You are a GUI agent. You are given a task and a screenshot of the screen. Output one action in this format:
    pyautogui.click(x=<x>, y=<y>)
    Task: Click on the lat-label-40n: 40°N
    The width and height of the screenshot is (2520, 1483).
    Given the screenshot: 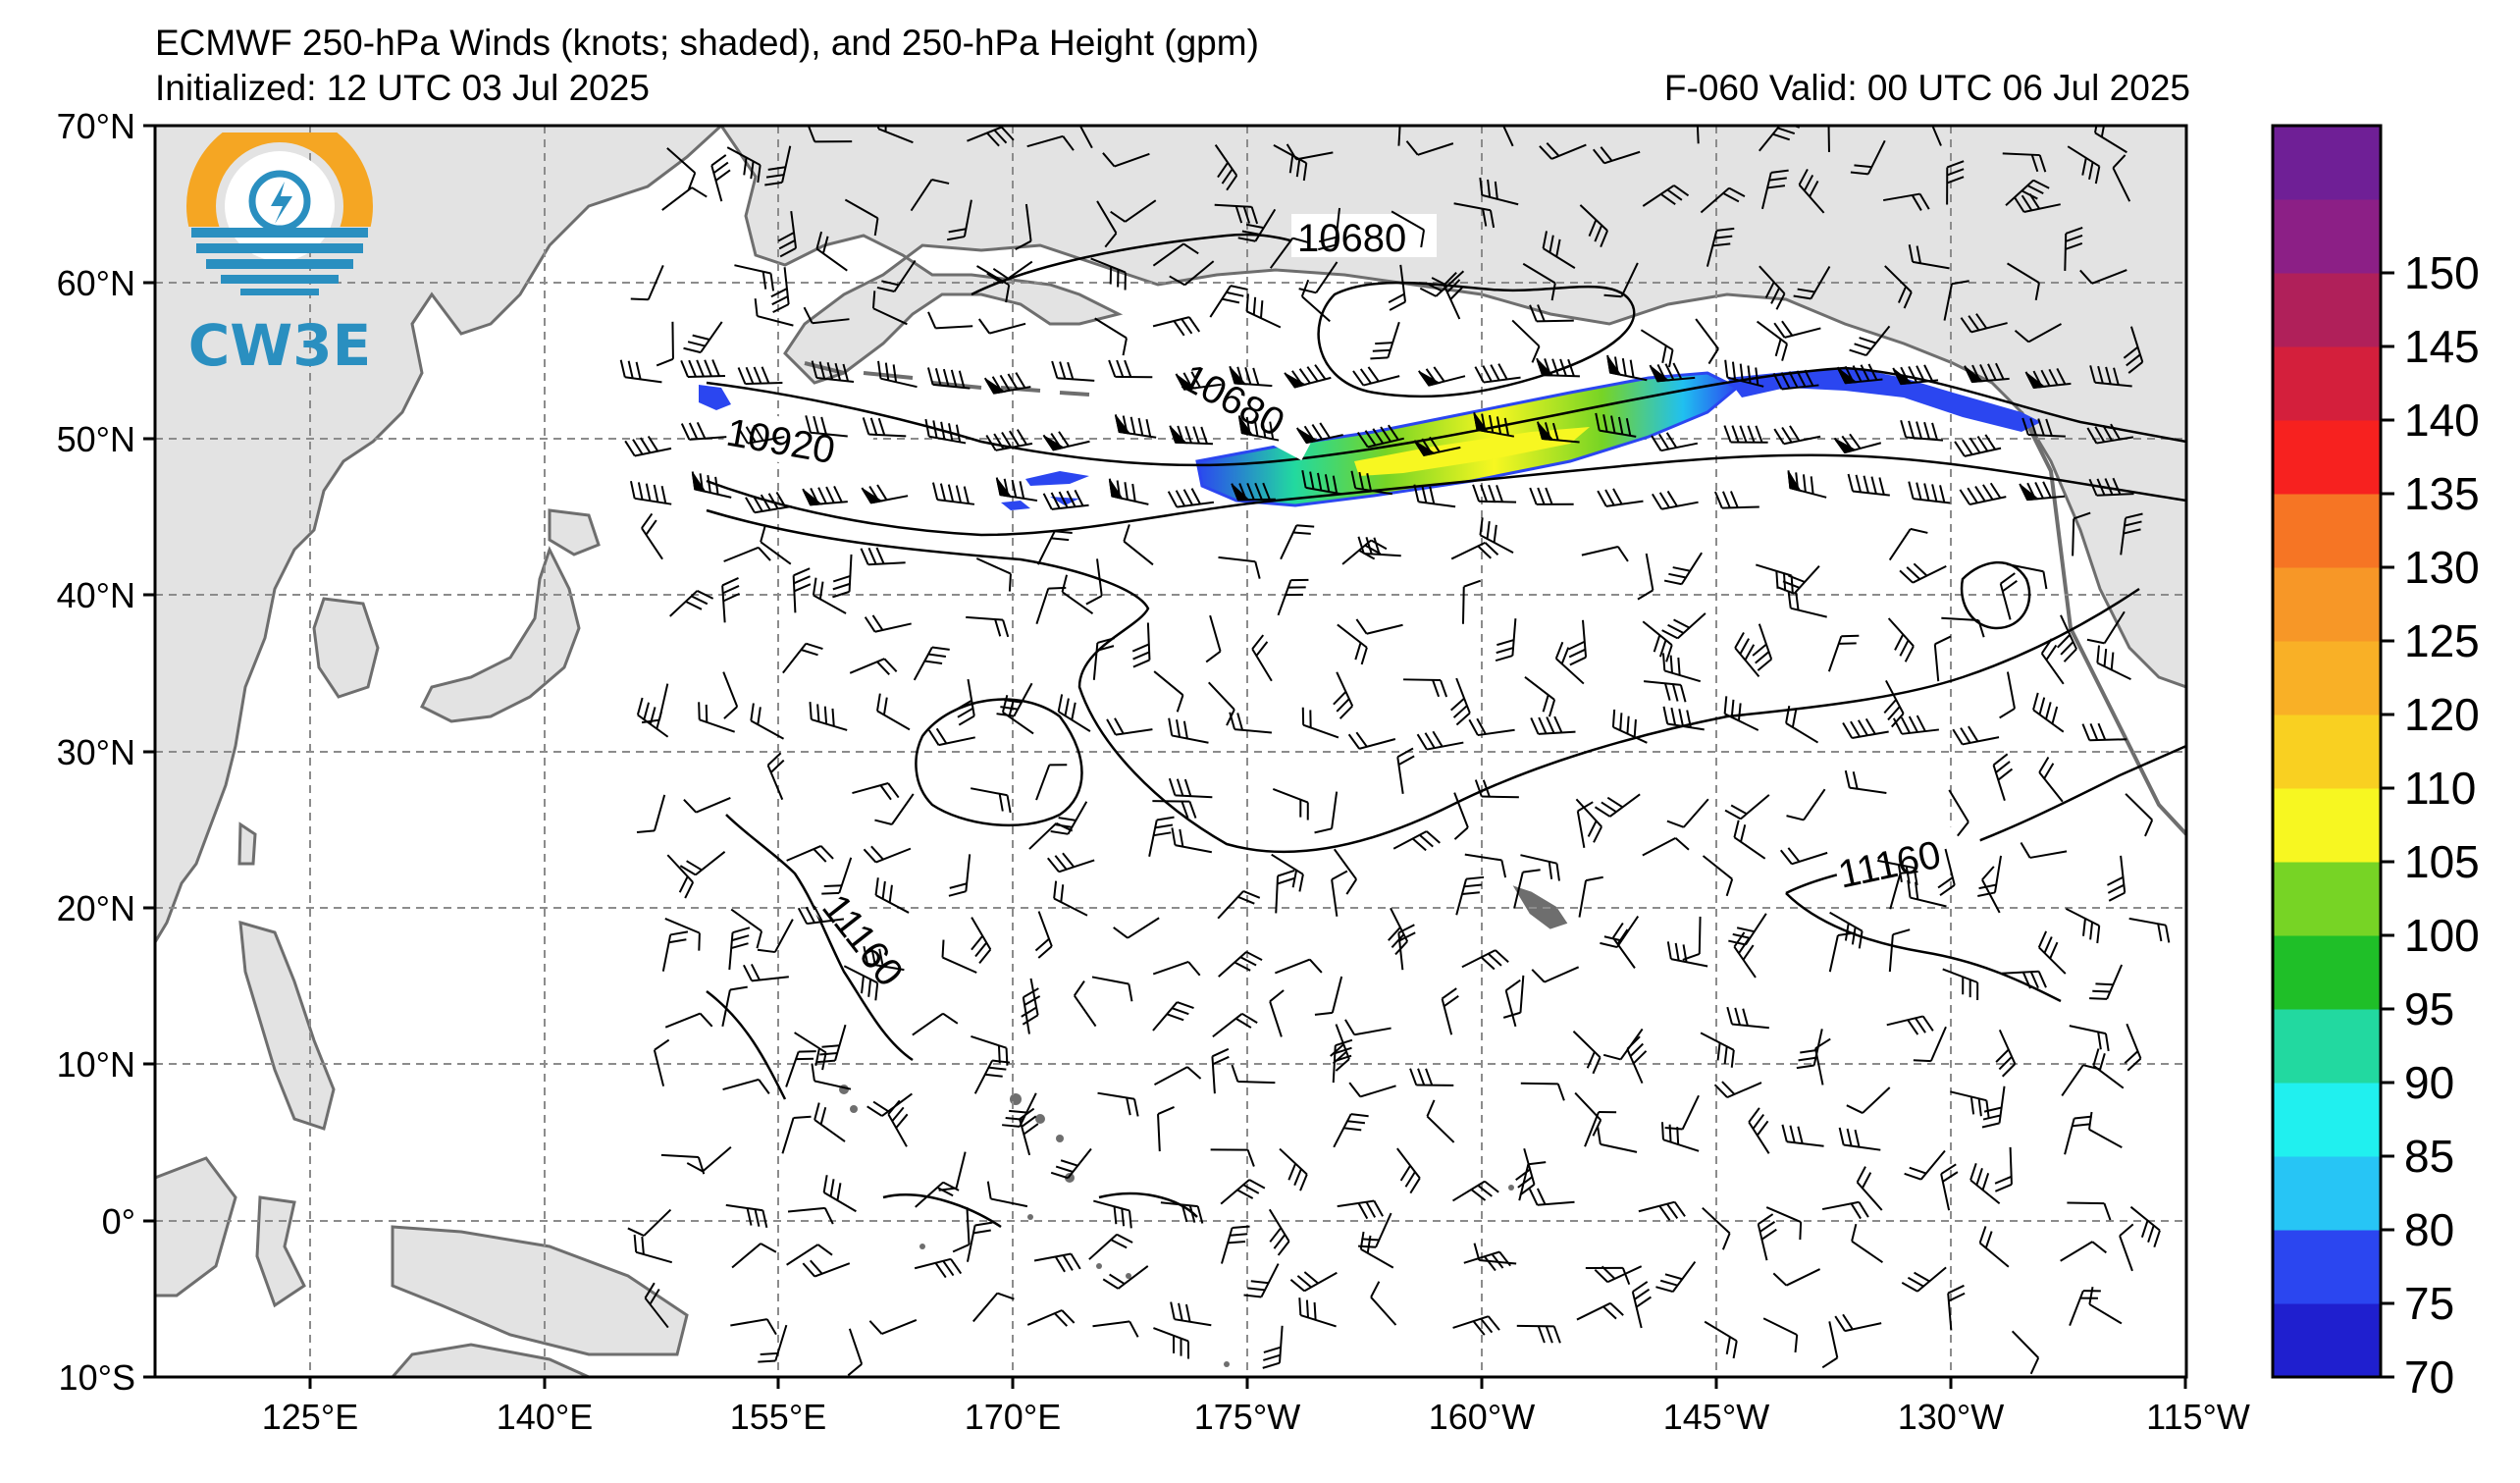 What is the action you would take?
    pyautogui.click(x=96, y=595)
    